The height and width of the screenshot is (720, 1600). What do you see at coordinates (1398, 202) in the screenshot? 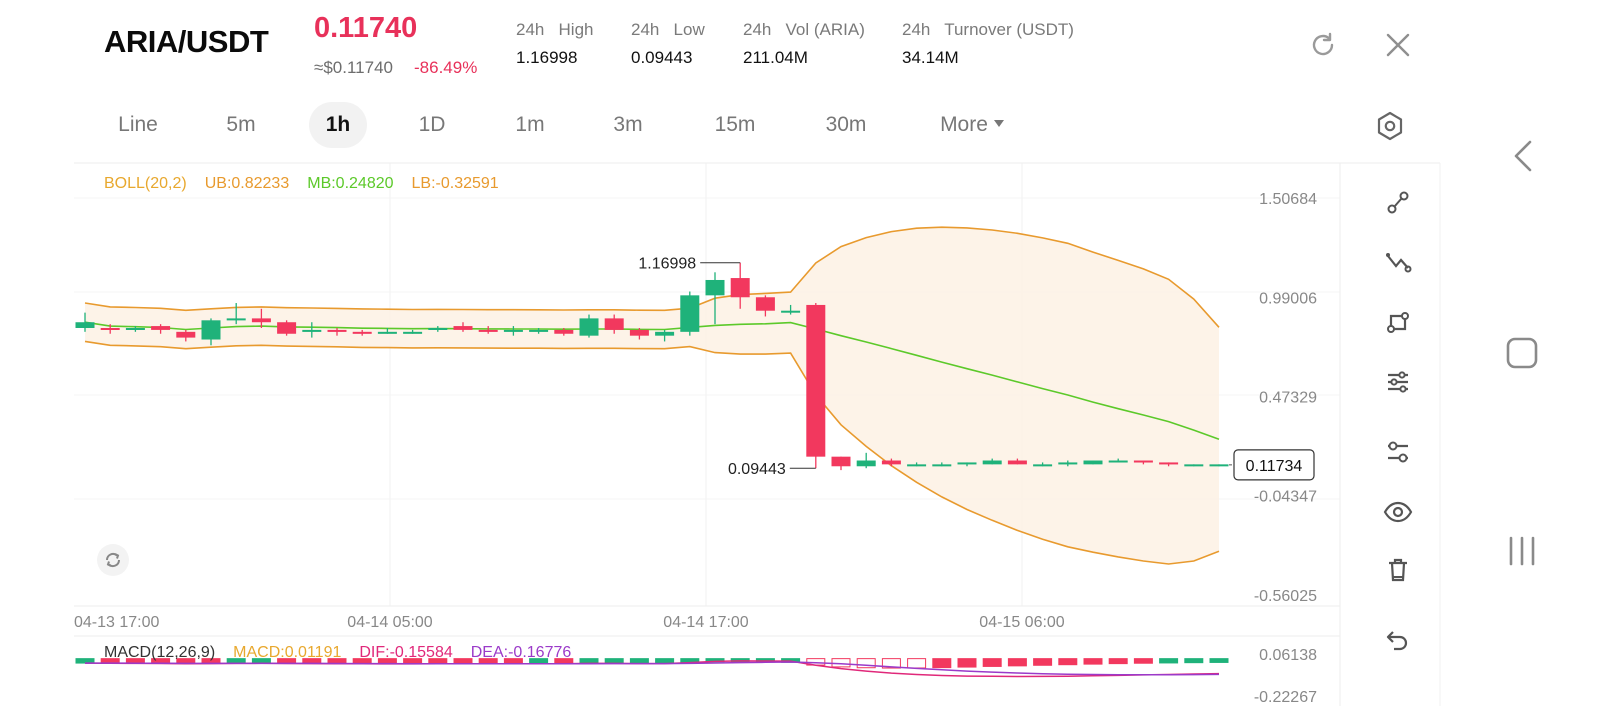
I see `trendline-icon` at bounding box center [1398, 202].